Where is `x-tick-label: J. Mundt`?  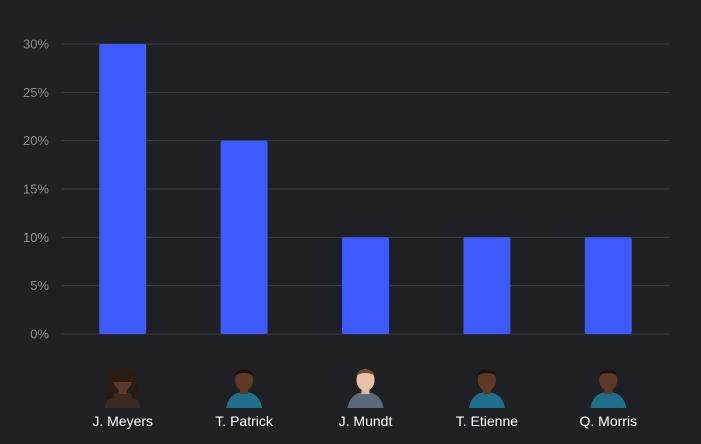
x-tick-label: J. Mundt is located at coordinates (366, 421).